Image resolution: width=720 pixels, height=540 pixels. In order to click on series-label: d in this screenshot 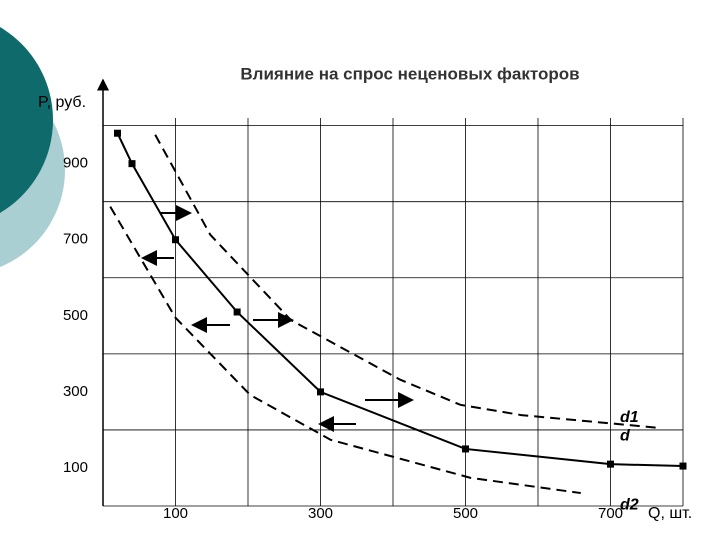, I will do `click(625, 435)`.